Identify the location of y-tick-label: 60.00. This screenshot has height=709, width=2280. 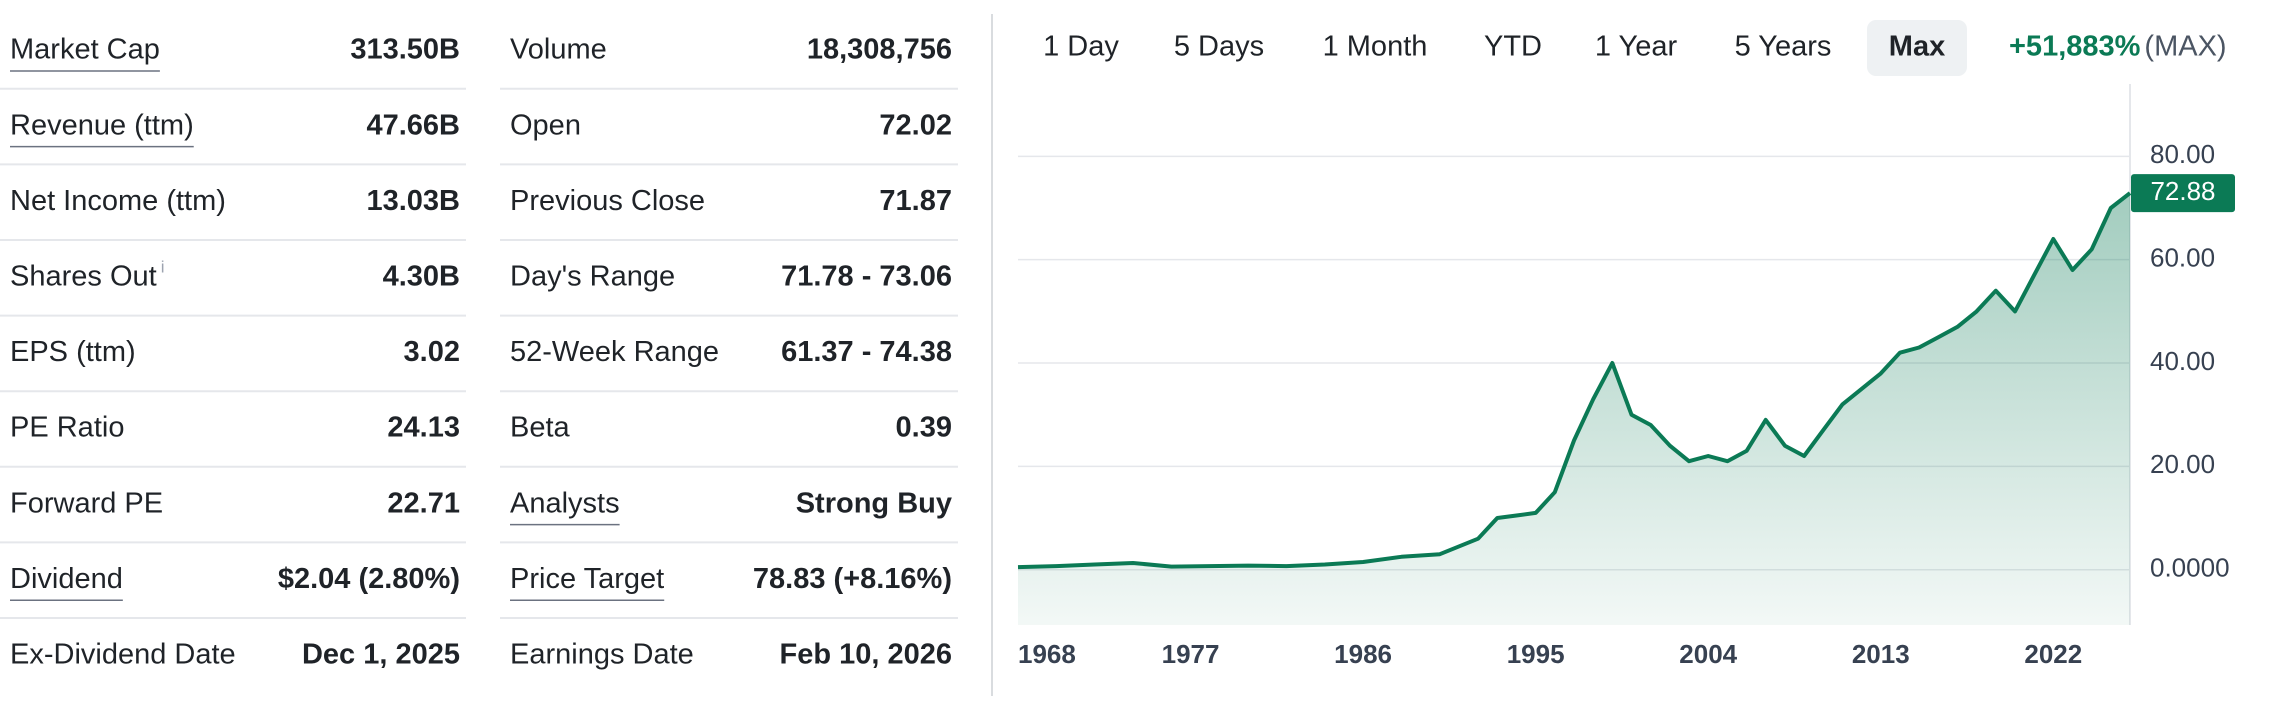
(2182, 258).